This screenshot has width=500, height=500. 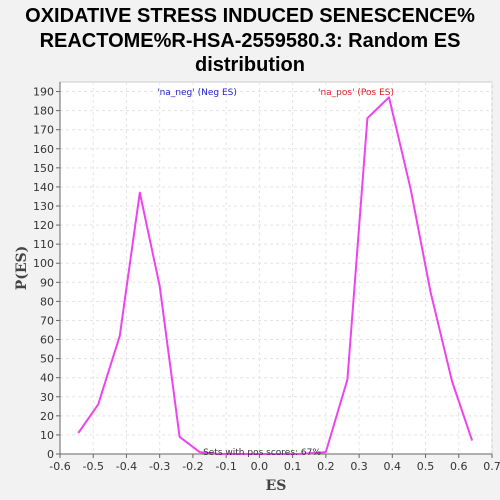 What do you see at coordinates (225, 466) in the screenshot?
I see `x-tick-label: -0.1` at bounding box center [225, 466].